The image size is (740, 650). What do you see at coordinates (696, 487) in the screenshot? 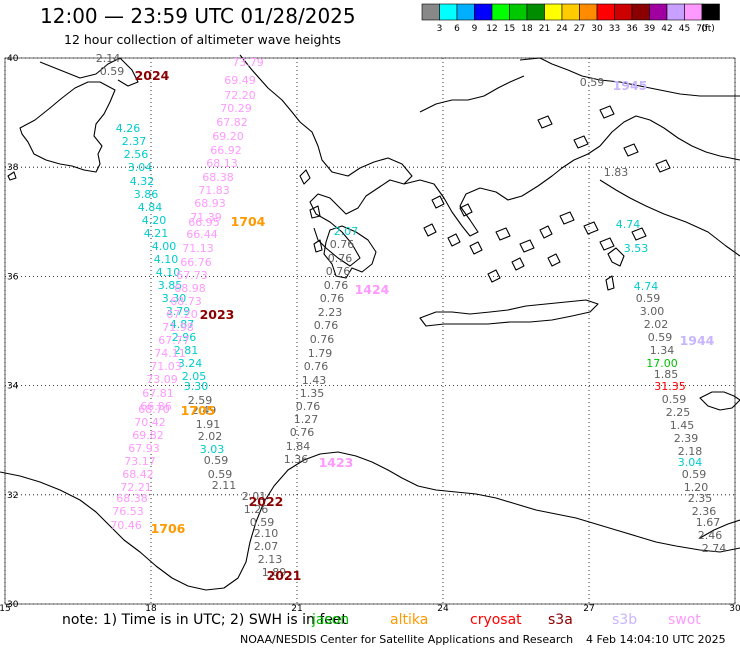
I see `wave-height-value: 1.20` at bounding box center [696, 487].